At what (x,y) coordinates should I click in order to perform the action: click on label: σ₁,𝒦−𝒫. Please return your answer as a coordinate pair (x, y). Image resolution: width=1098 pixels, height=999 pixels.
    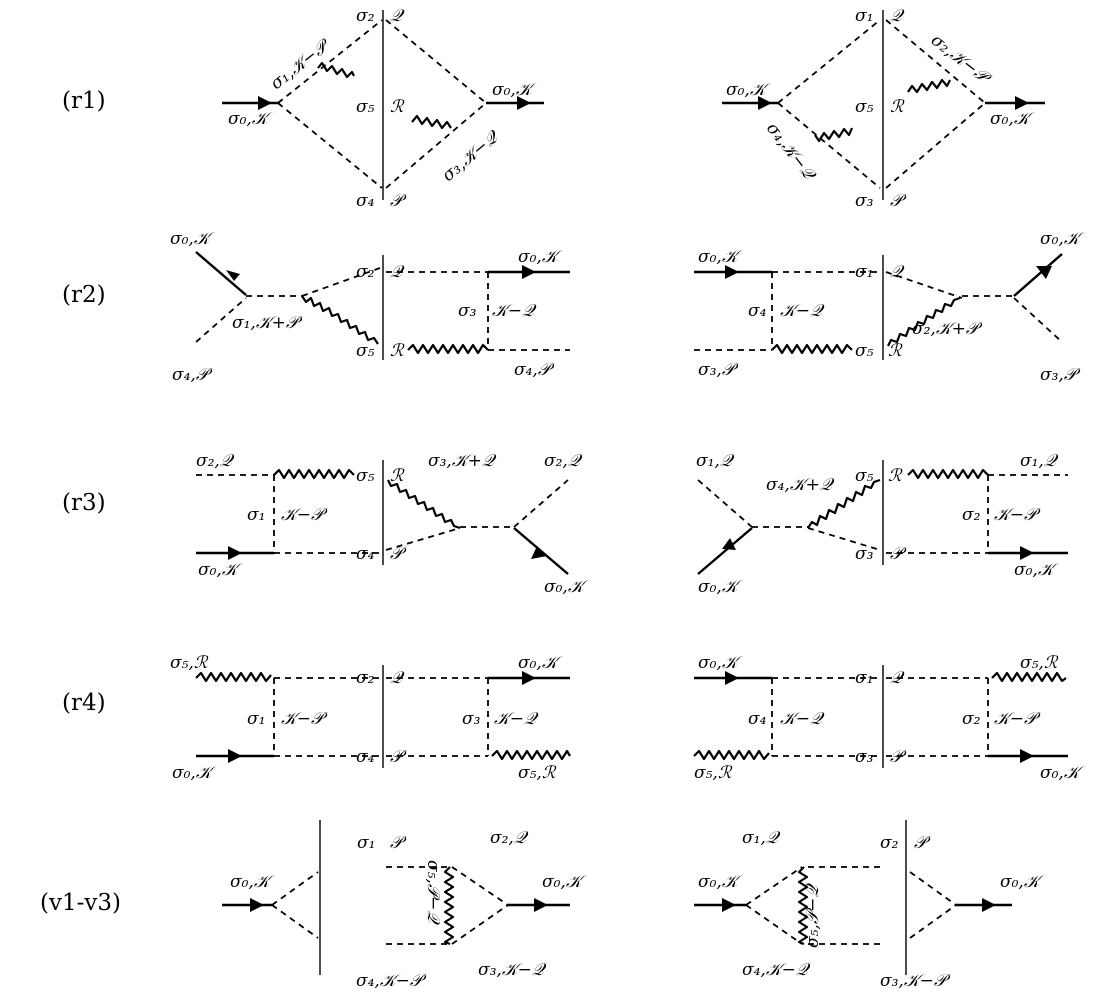
    Looking at the image, I should click on (301, 64).